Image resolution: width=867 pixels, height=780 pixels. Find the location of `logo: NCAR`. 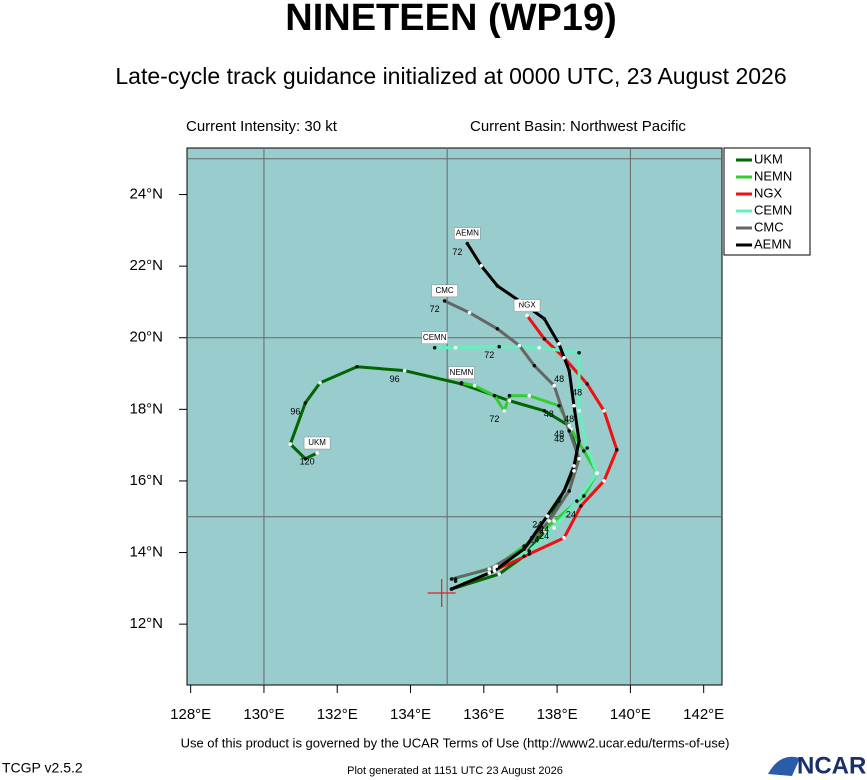

logo: NCAR is located at coordinates (831, 765).